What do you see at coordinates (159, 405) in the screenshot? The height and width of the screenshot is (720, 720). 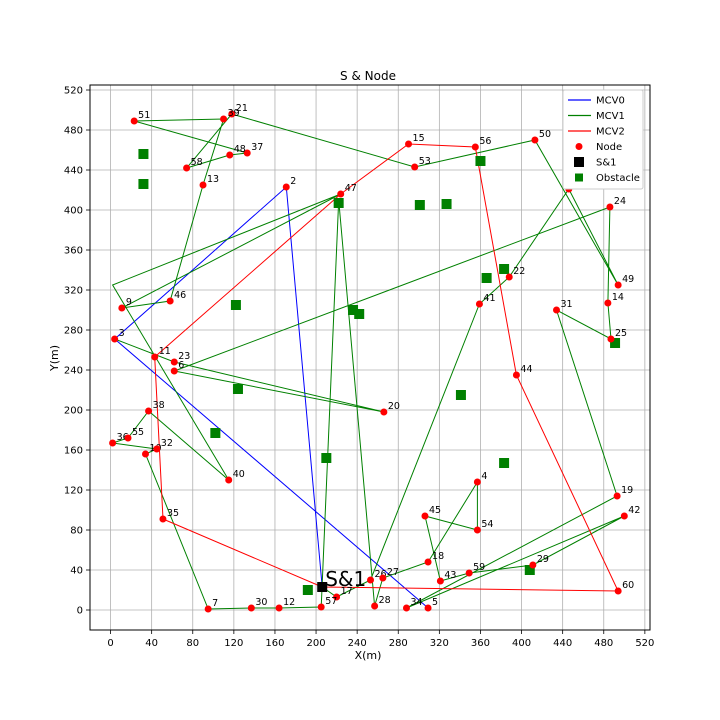 I see `node-label: 38` at bounding box center [159, 405].